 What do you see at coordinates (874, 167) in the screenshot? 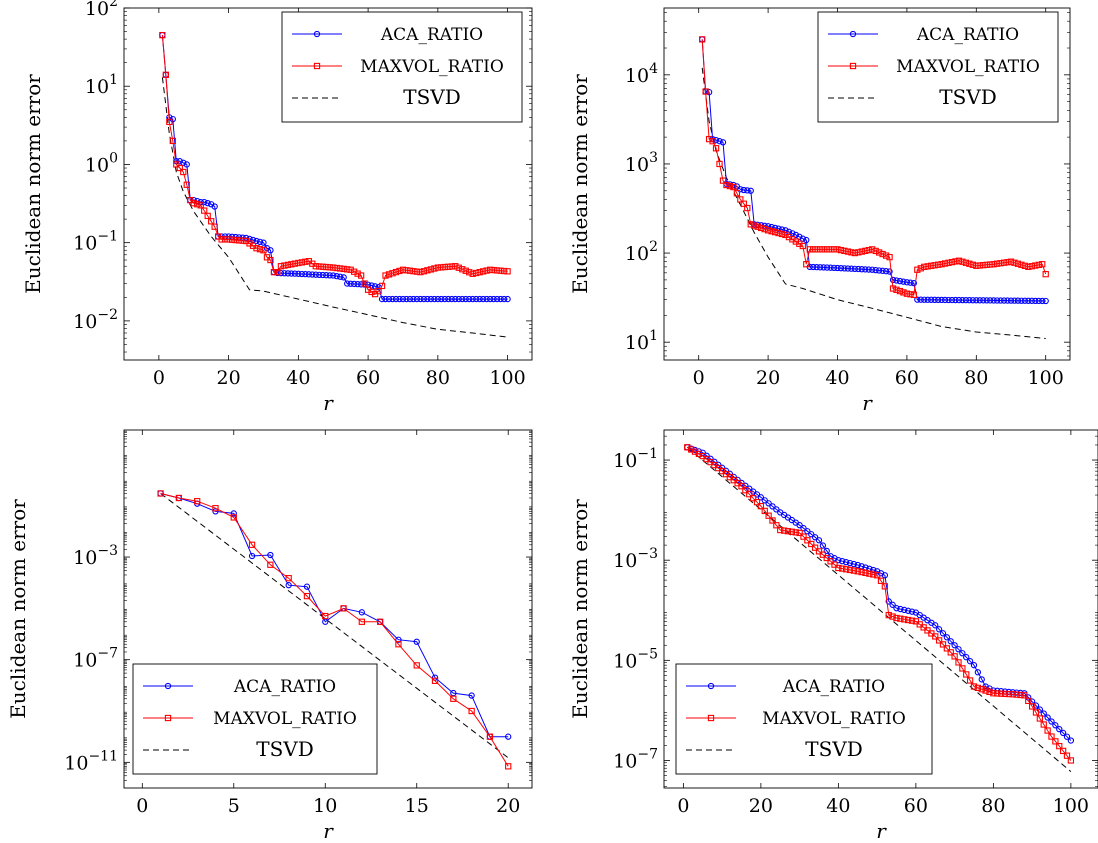
I see `series-maxvol-ratio` at bounding box center [874, 167].